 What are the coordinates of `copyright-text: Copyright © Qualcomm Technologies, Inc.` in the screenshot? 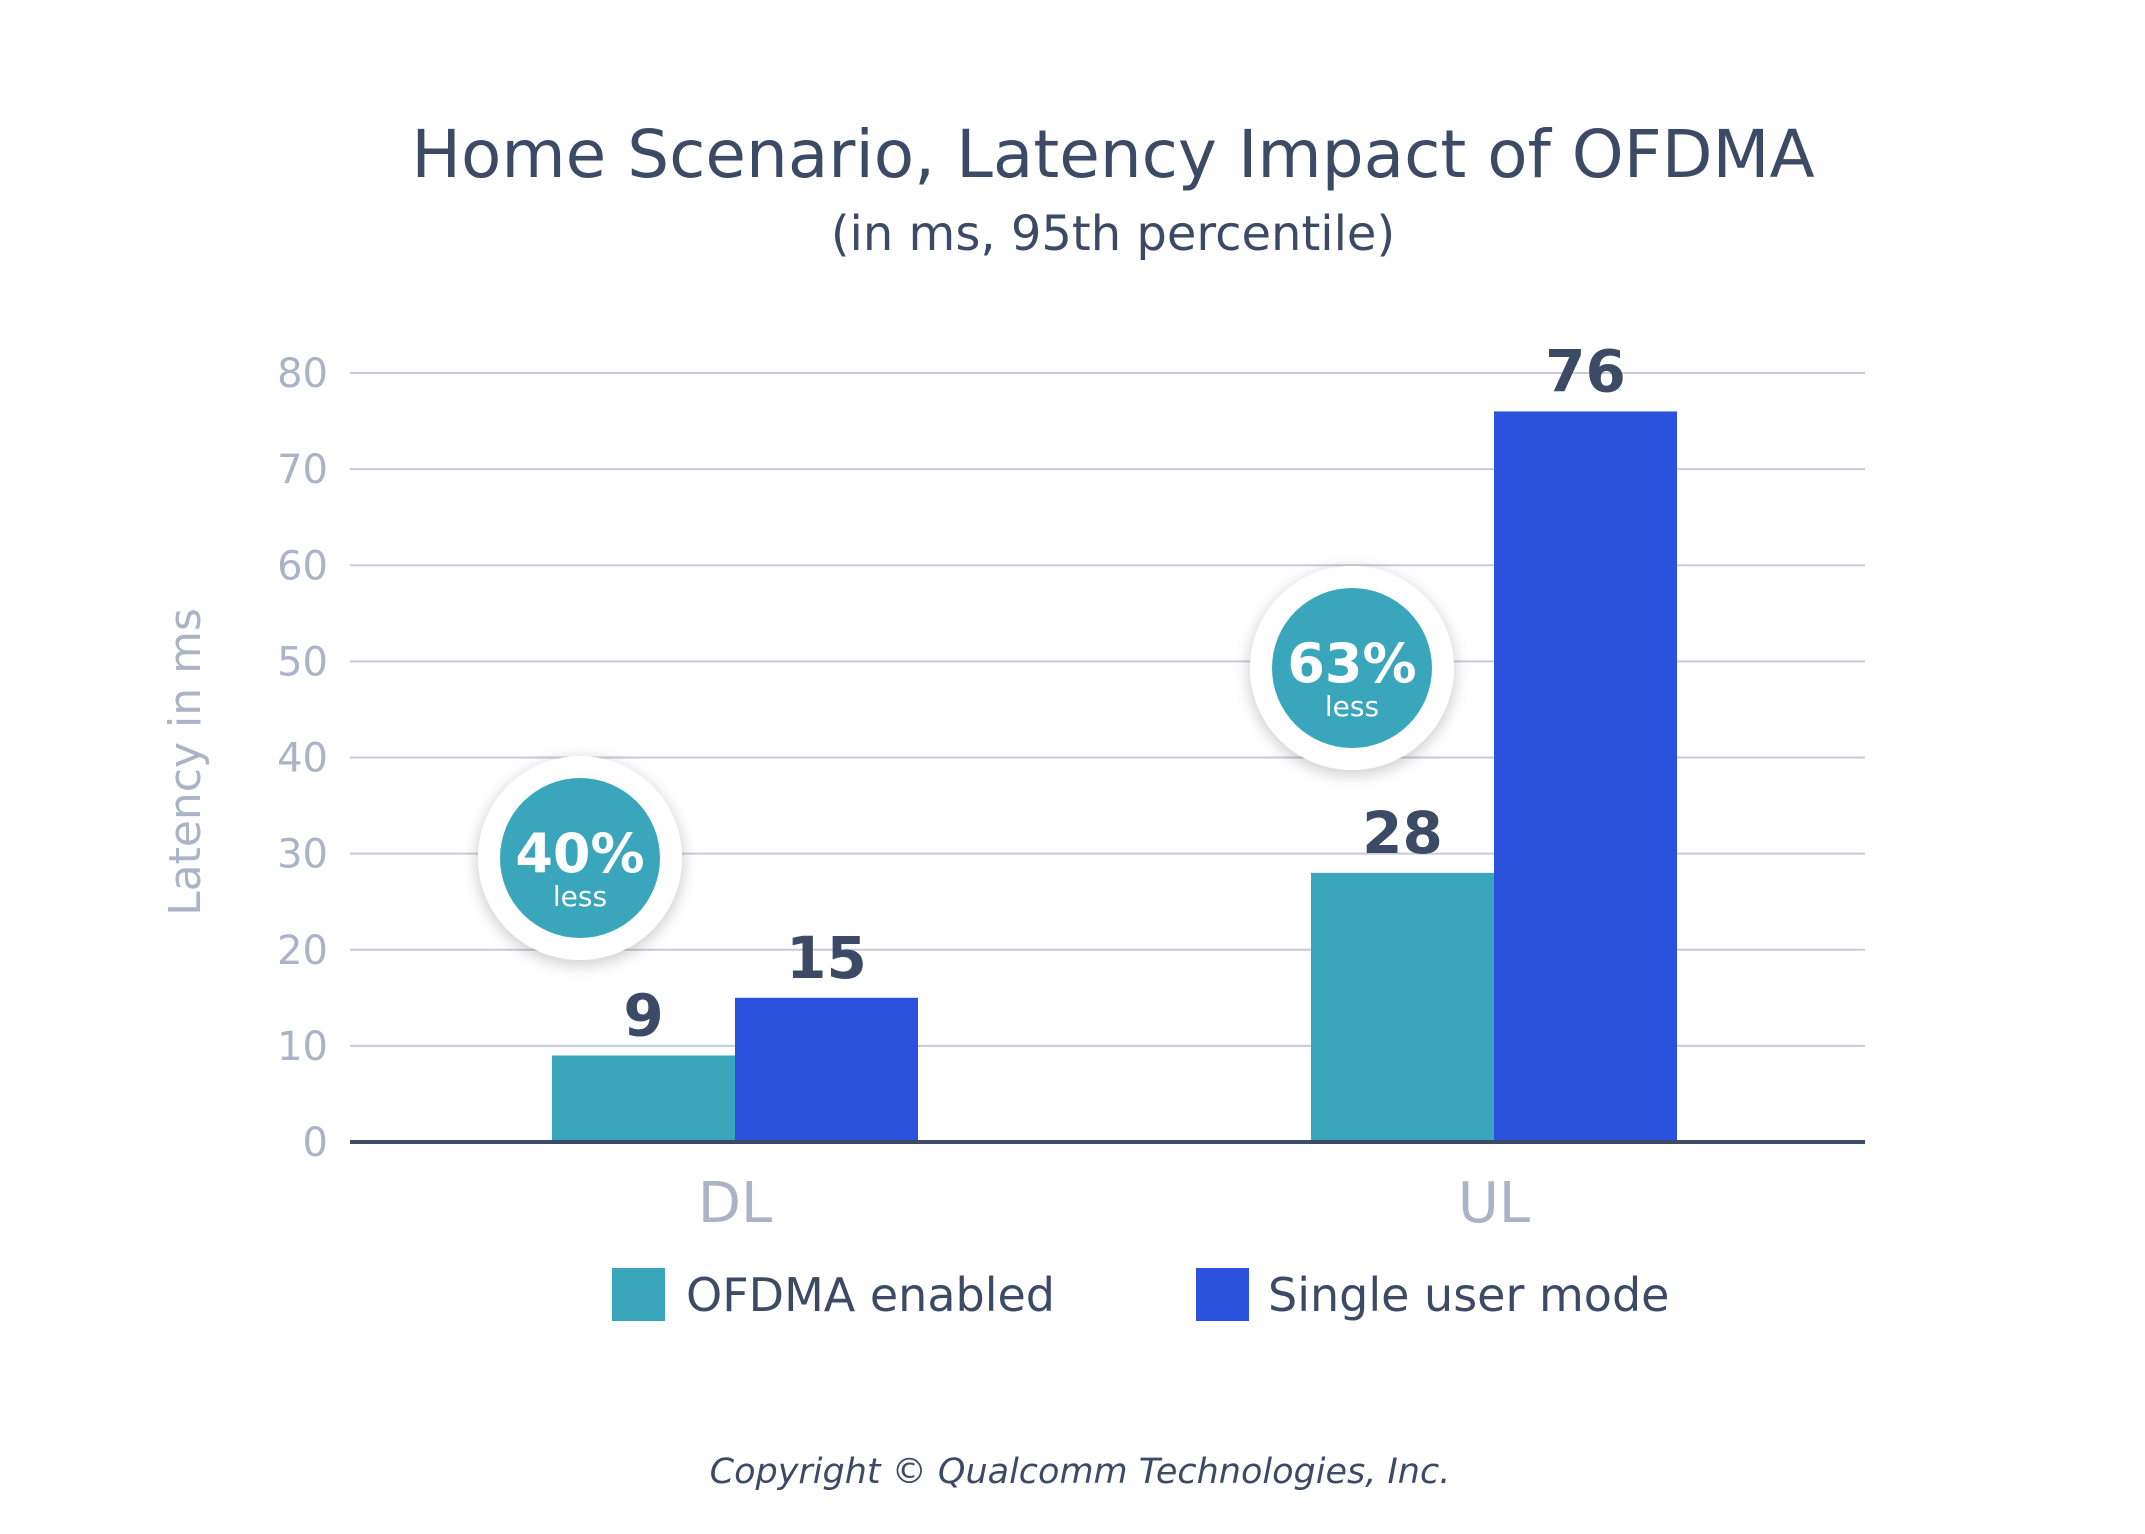 It's located at (1080, 1472).